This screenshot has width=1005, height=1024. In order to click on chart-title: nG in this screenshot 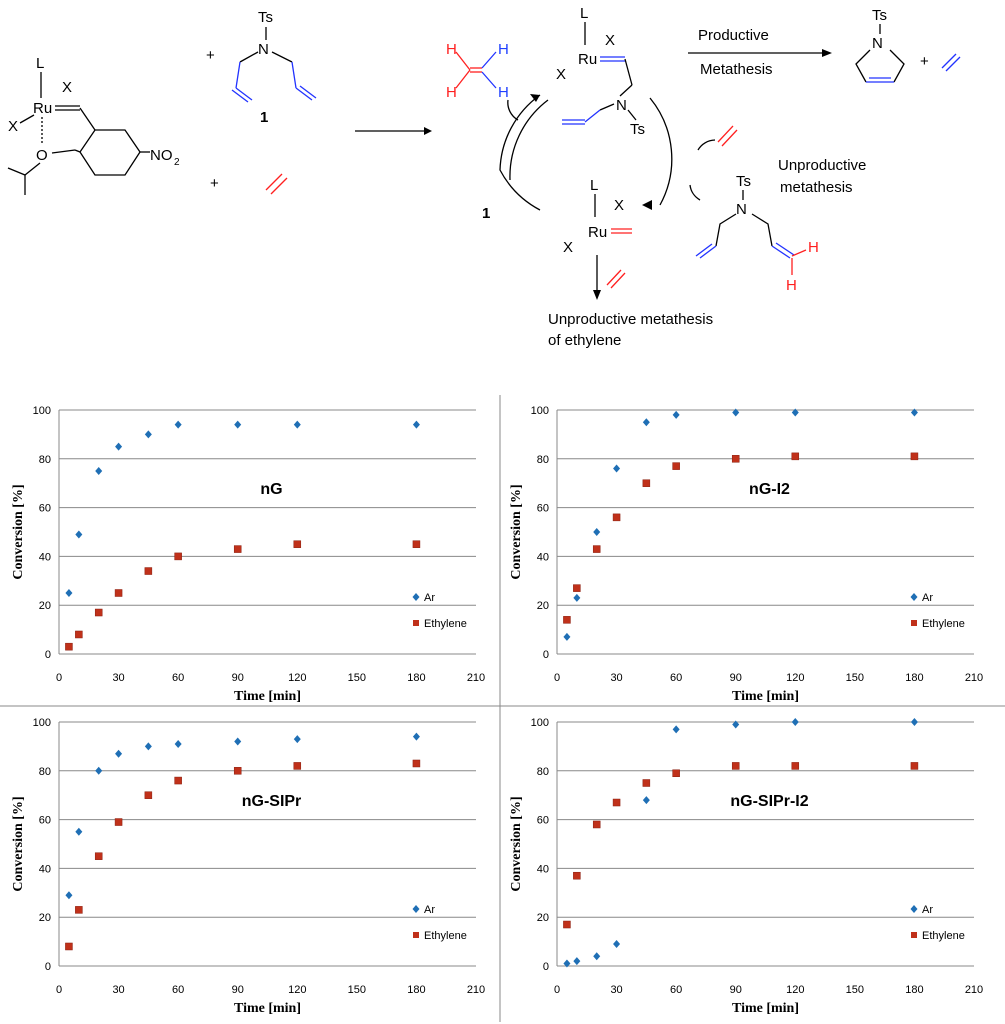, I will do `click(271, 489)`.